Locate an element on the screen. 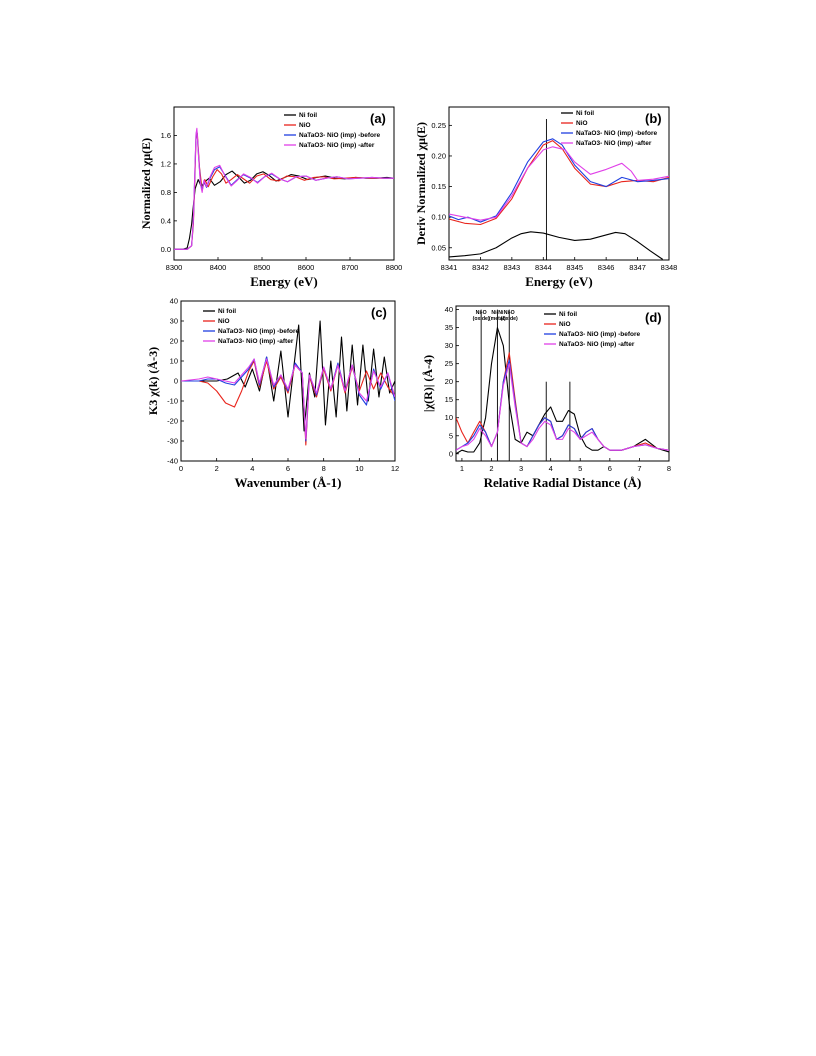 The image size is (816, 1056). panel-label: (a) is located at coordinates (378, 118).